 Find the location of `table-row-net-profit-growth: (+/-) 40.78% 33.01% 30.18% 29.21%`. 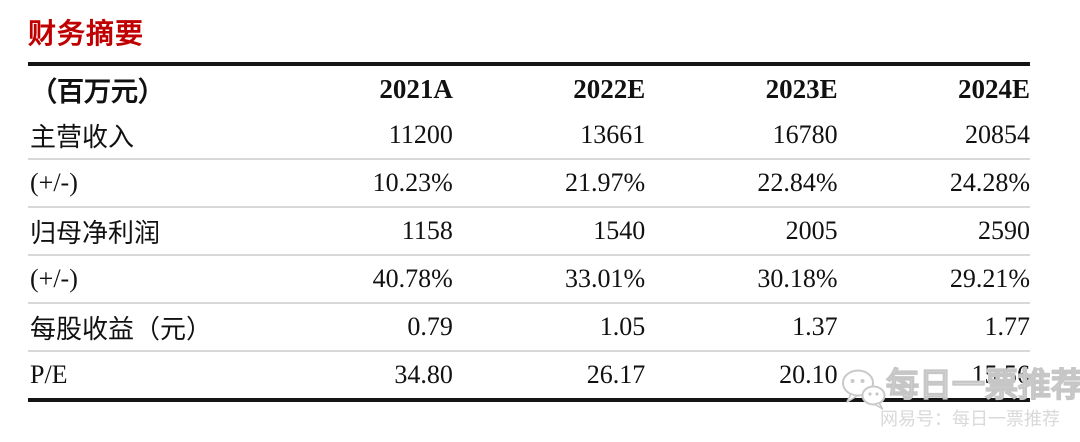

table-row-net-profit-growth: (+/-) 40.78% 33.01% 30.18% 29.21% is located at coordinates (529, 279).